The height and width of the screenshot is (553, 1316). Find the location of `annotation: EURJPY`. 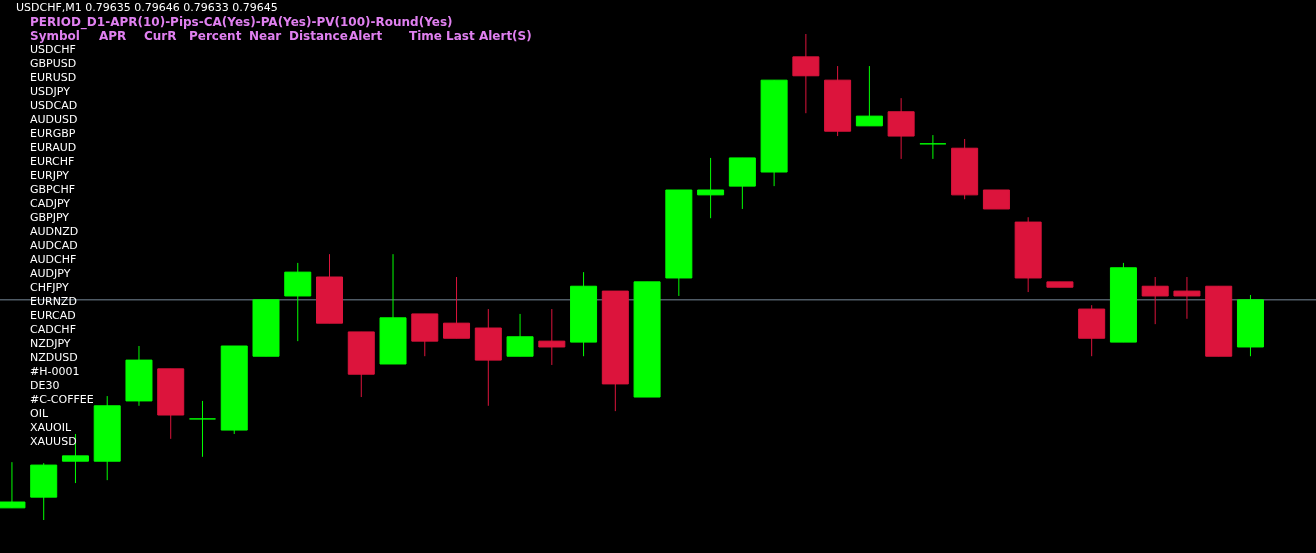

annotation: EURJPY is located at coordinates (50, 175).